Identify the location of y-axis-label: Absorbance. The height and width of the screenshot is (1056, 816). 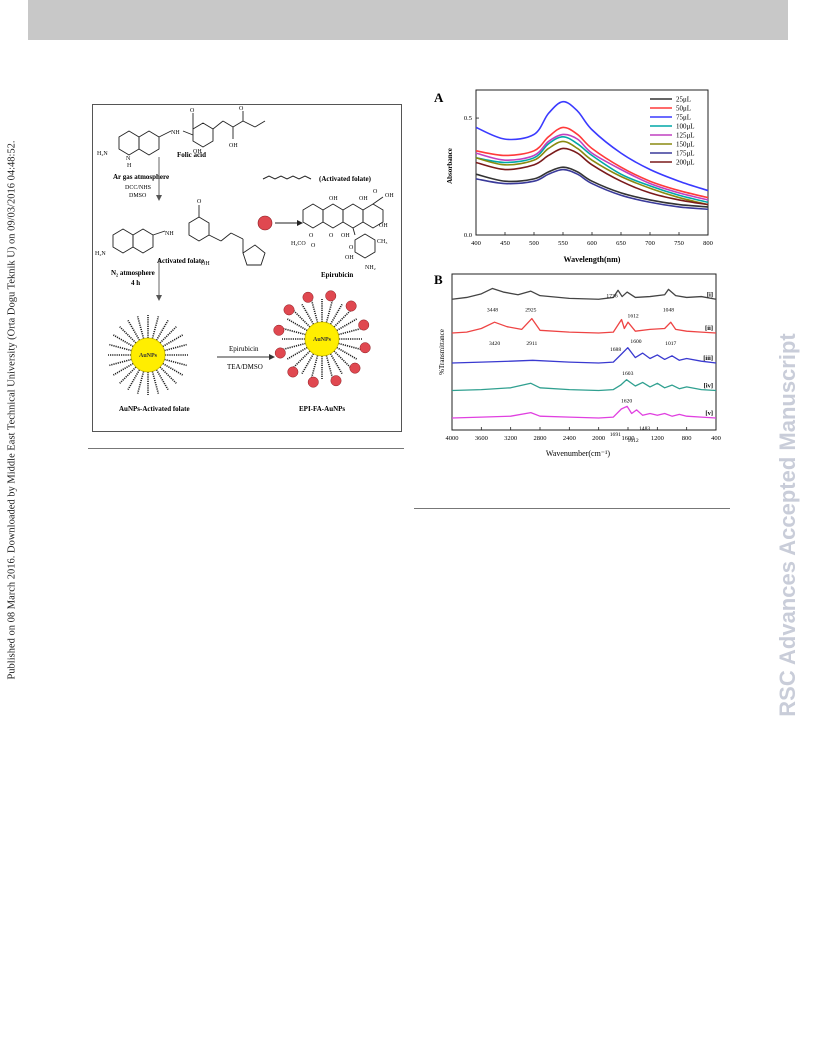
(450, 166).